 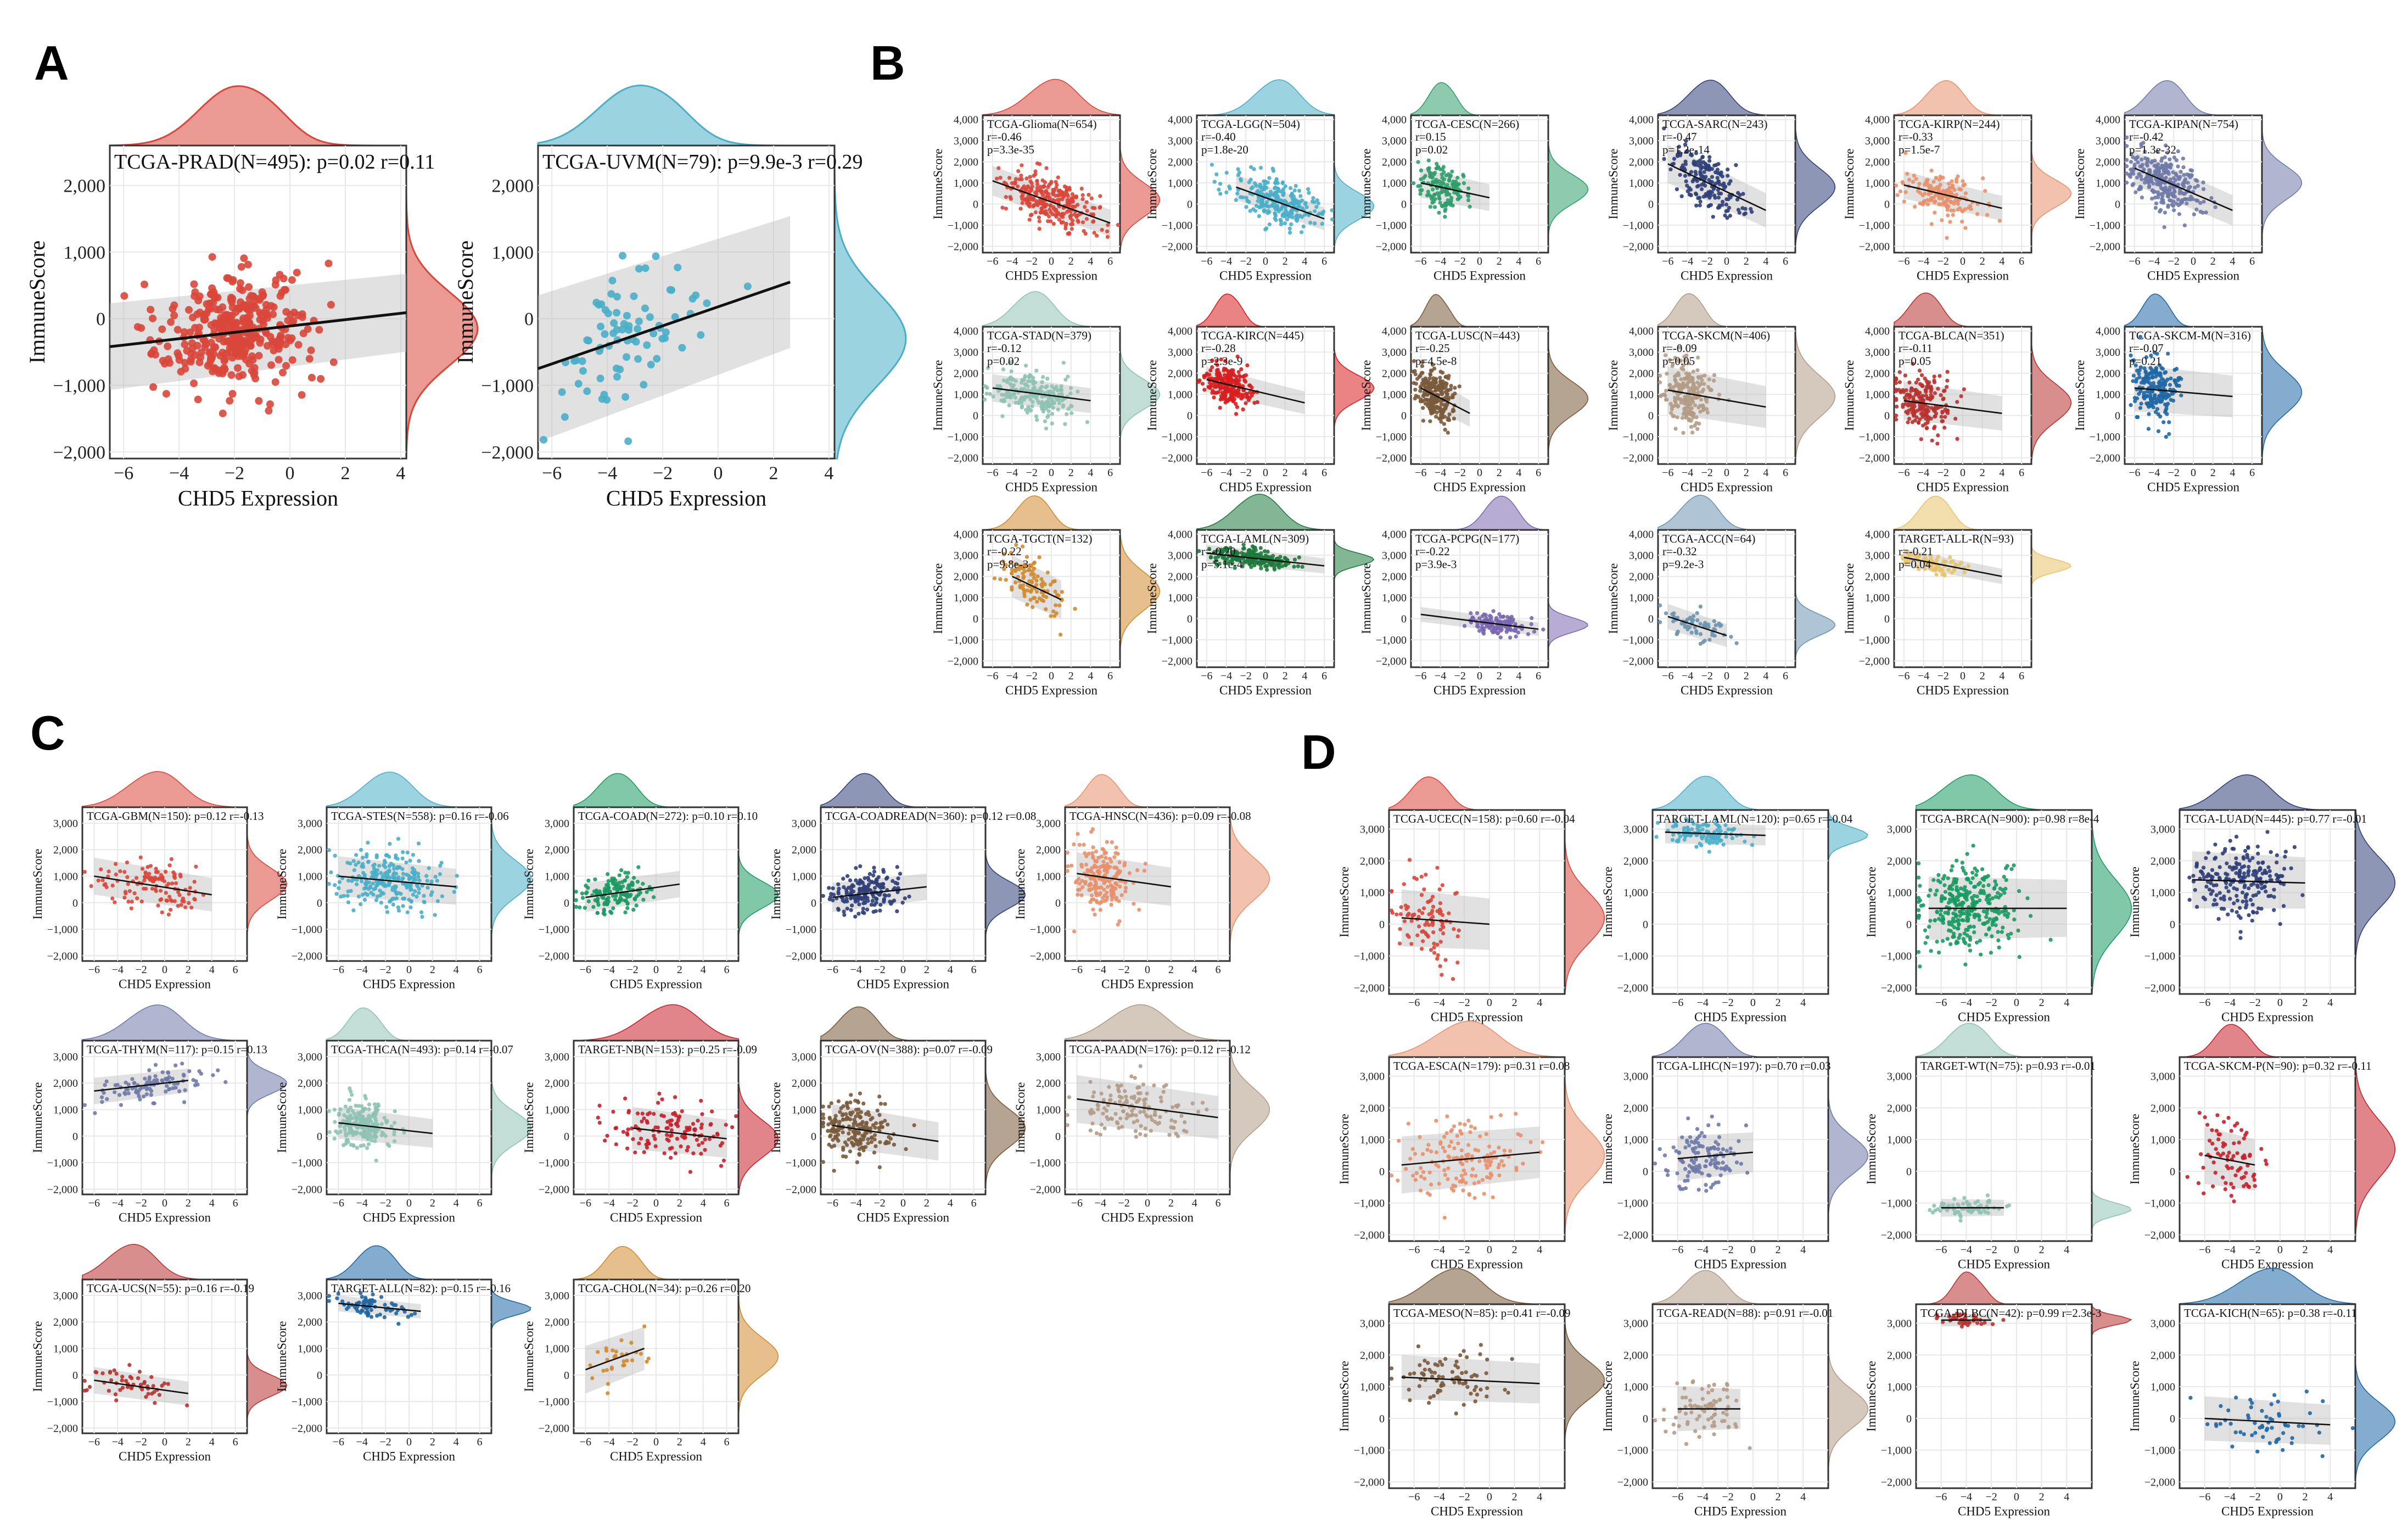 What do you see at coordinates (966, 163) in the screenshot?
I see `y-tick-label: 2,000` at bounding box center [966, 163].